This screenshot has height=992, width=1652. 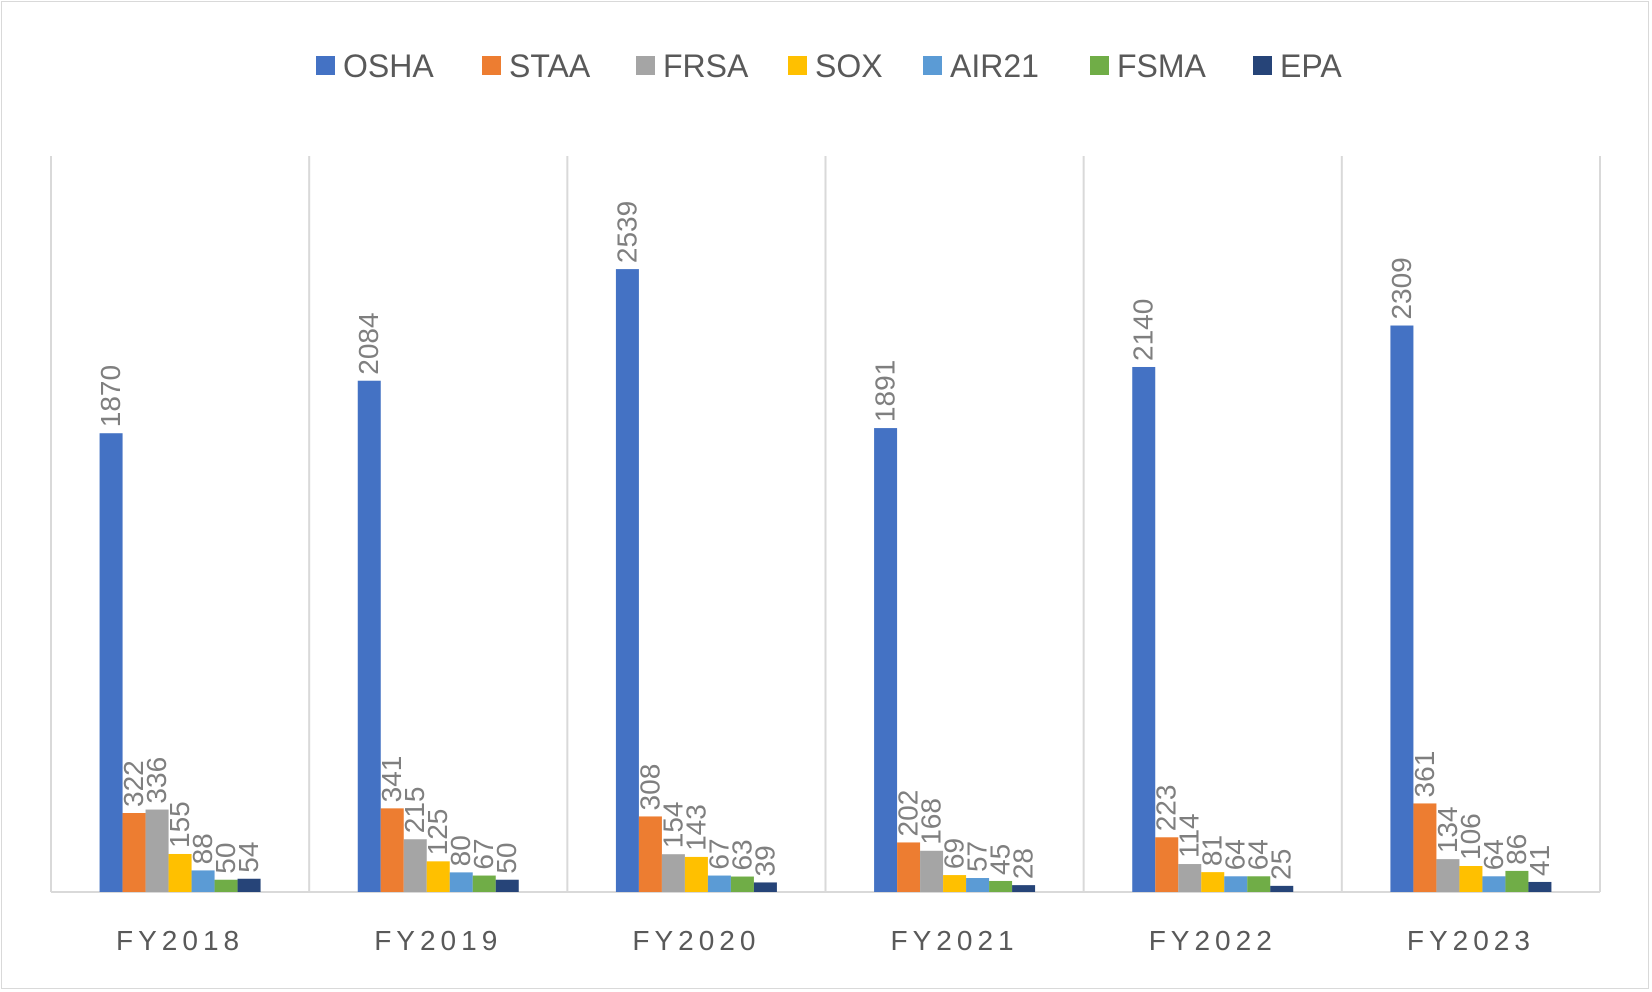 I want to click on bar-epa-fy2018, so click(x=249, y=885).